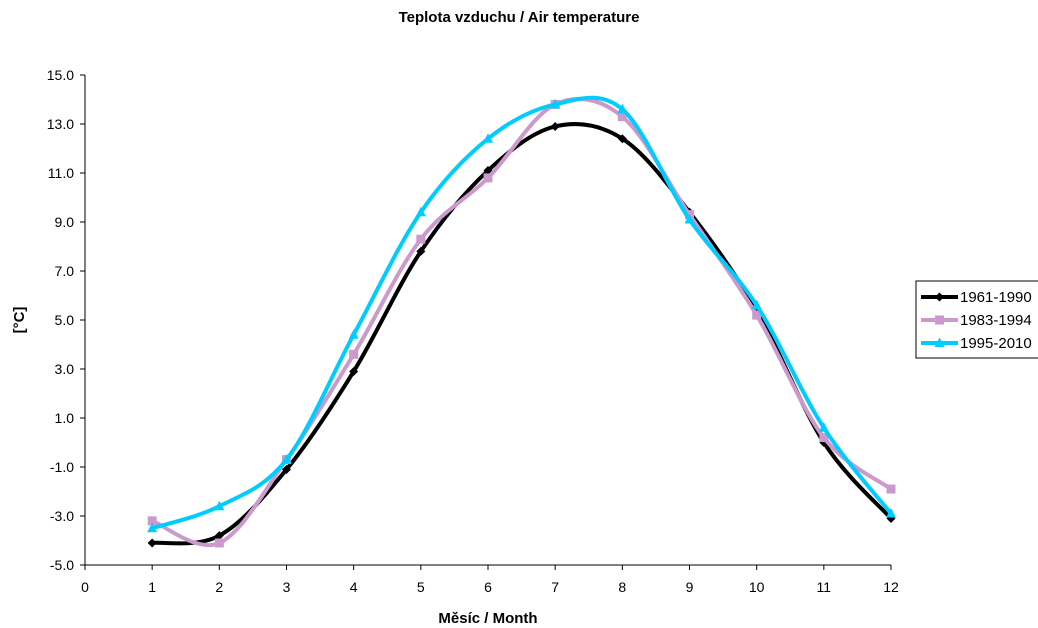  What do you see at coordinates (487, 618) in the screenshot?
I see `x-axis-label: Měsíc / Month` at bounding box center [487, 618].